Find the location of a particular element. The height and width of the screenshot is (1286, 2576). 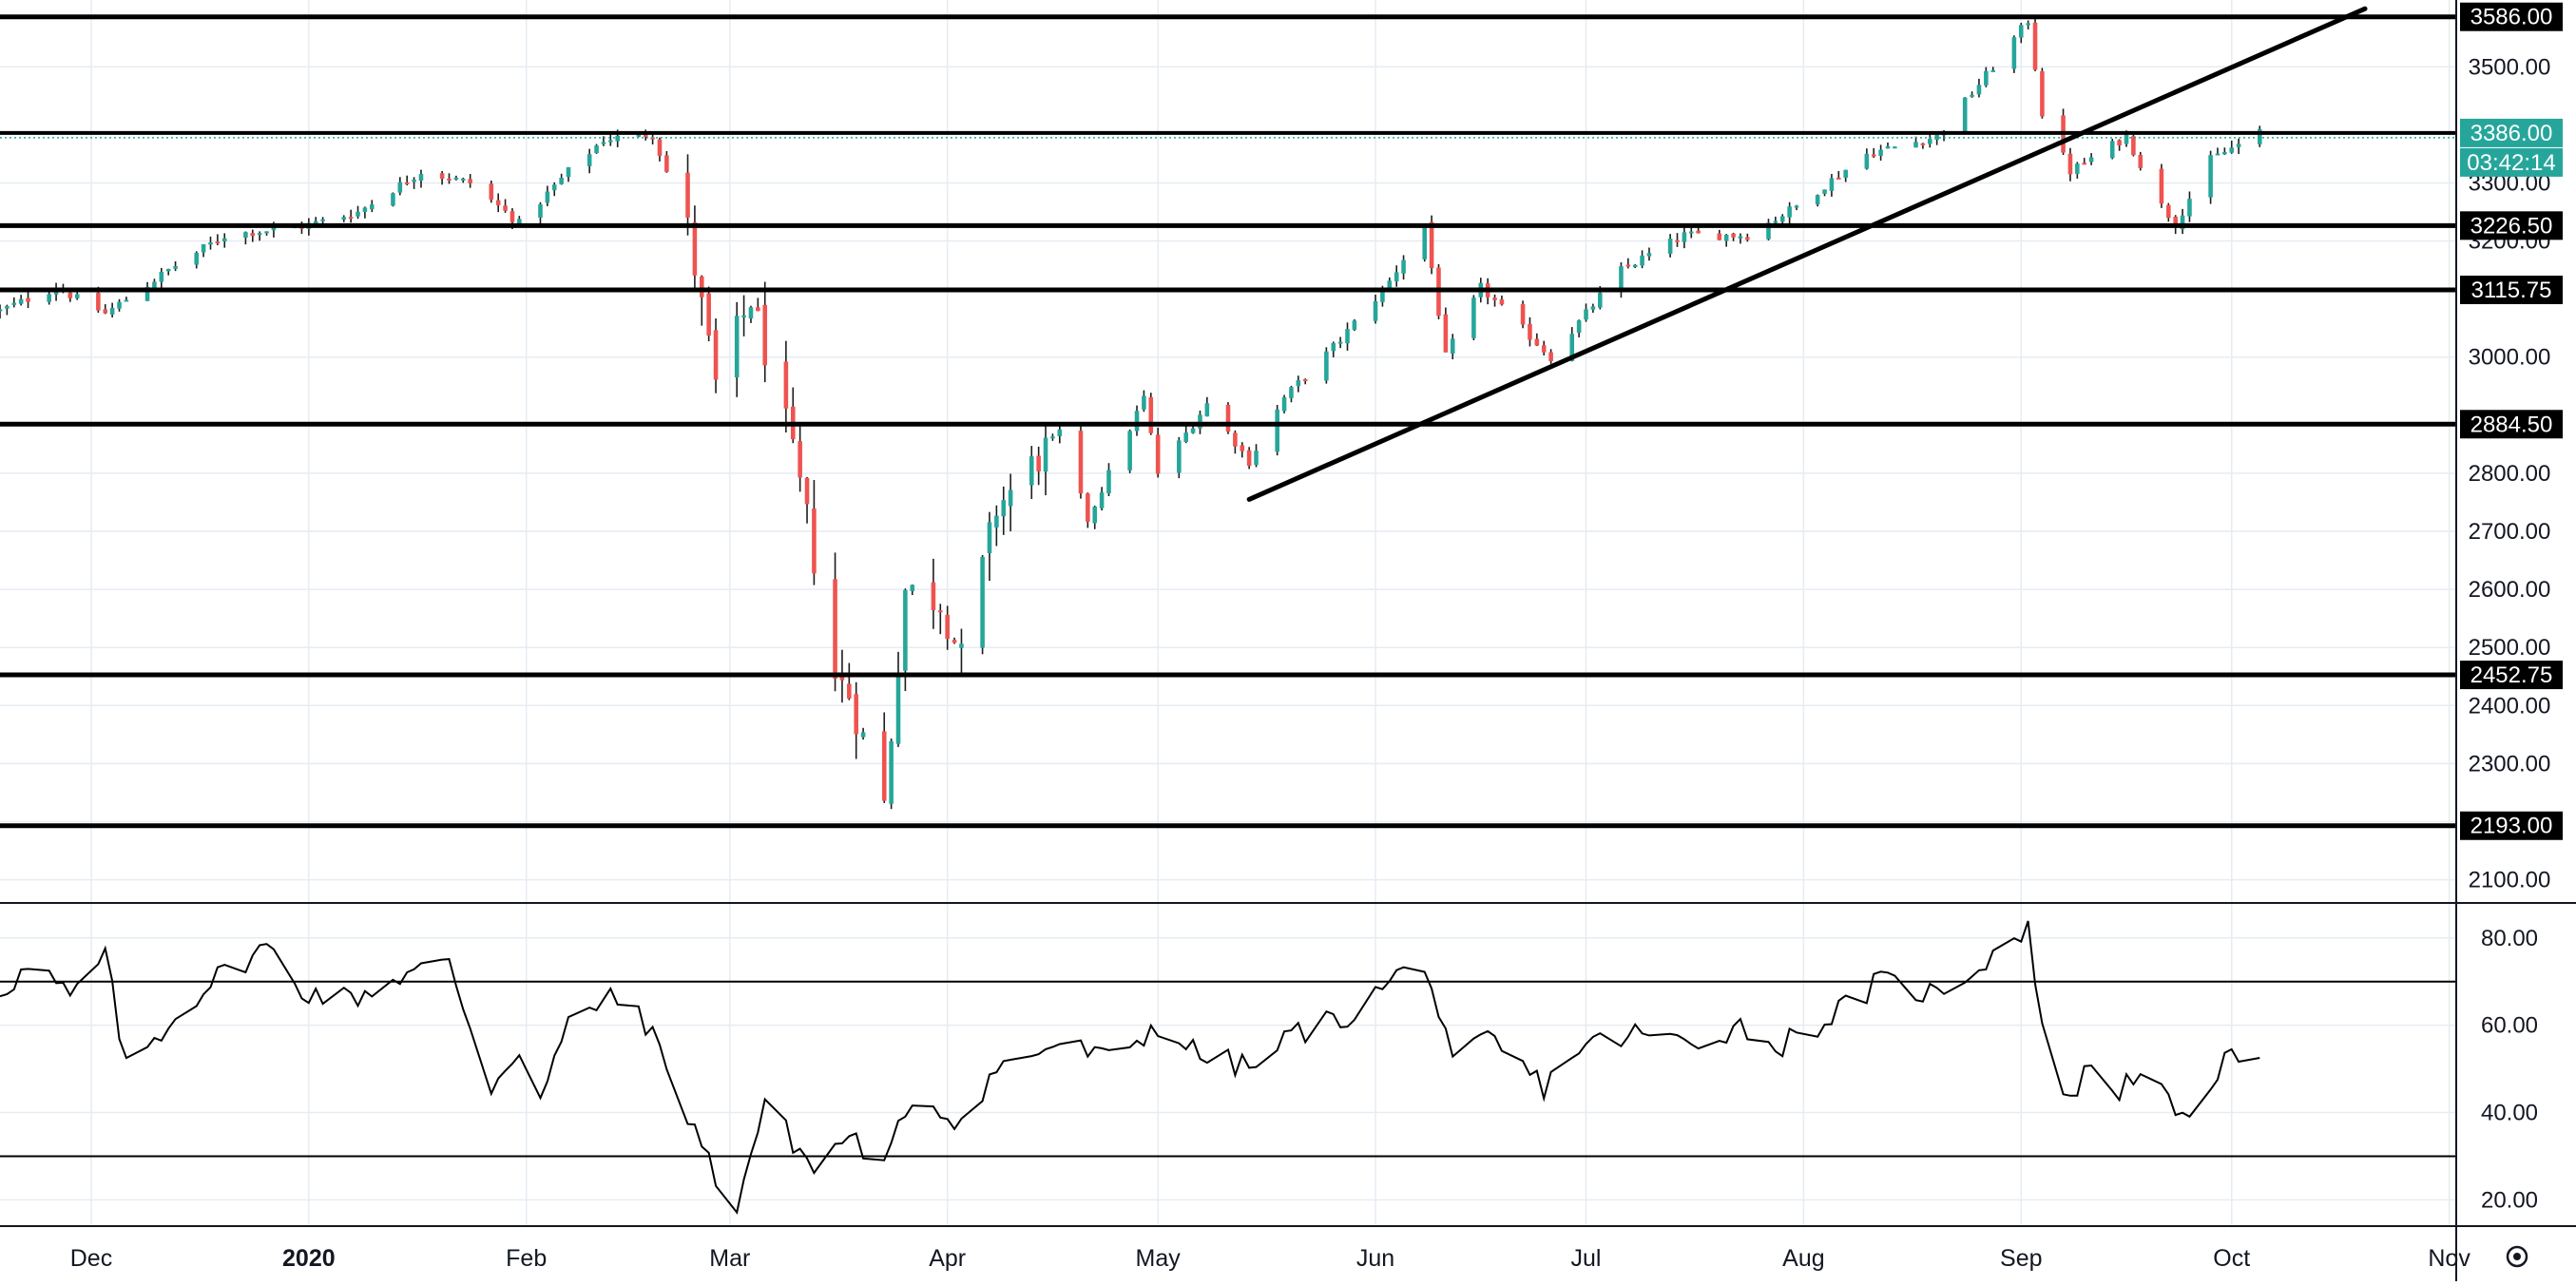

settings-icon is located at coordinates (2517, 1256).